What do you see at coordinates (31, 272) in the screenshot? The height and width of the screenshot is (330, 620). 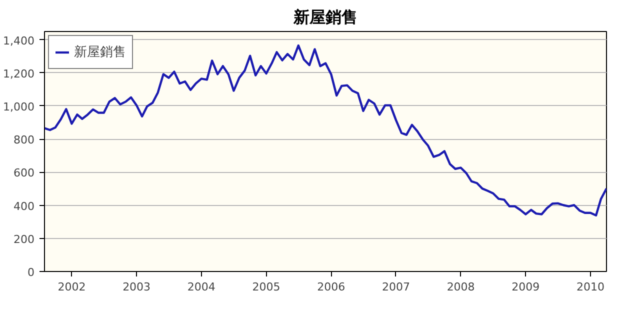 I see `y-tick-label: 0` at bounding box center [31, 272].